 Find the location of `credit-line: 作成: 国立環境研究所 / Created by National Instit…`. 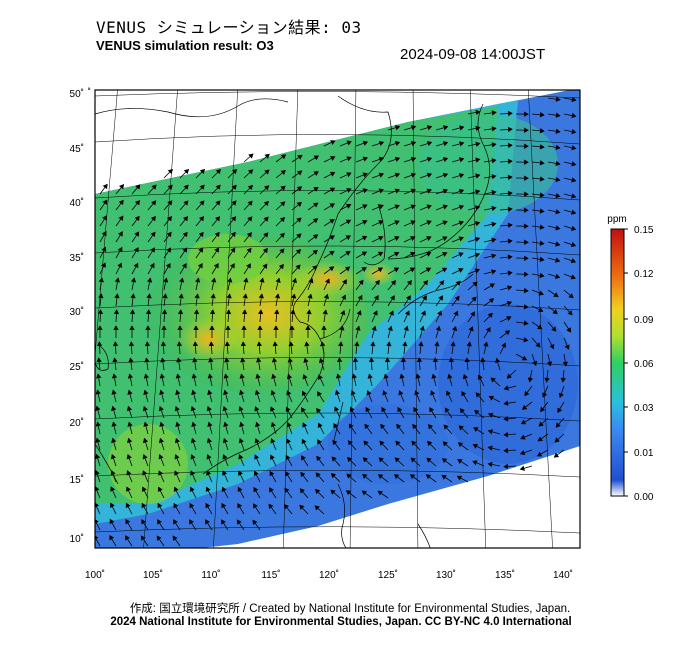

credit-line: 作成: 国立環境研究所 / Created by National Instit… is located at coordinates (350, 609).